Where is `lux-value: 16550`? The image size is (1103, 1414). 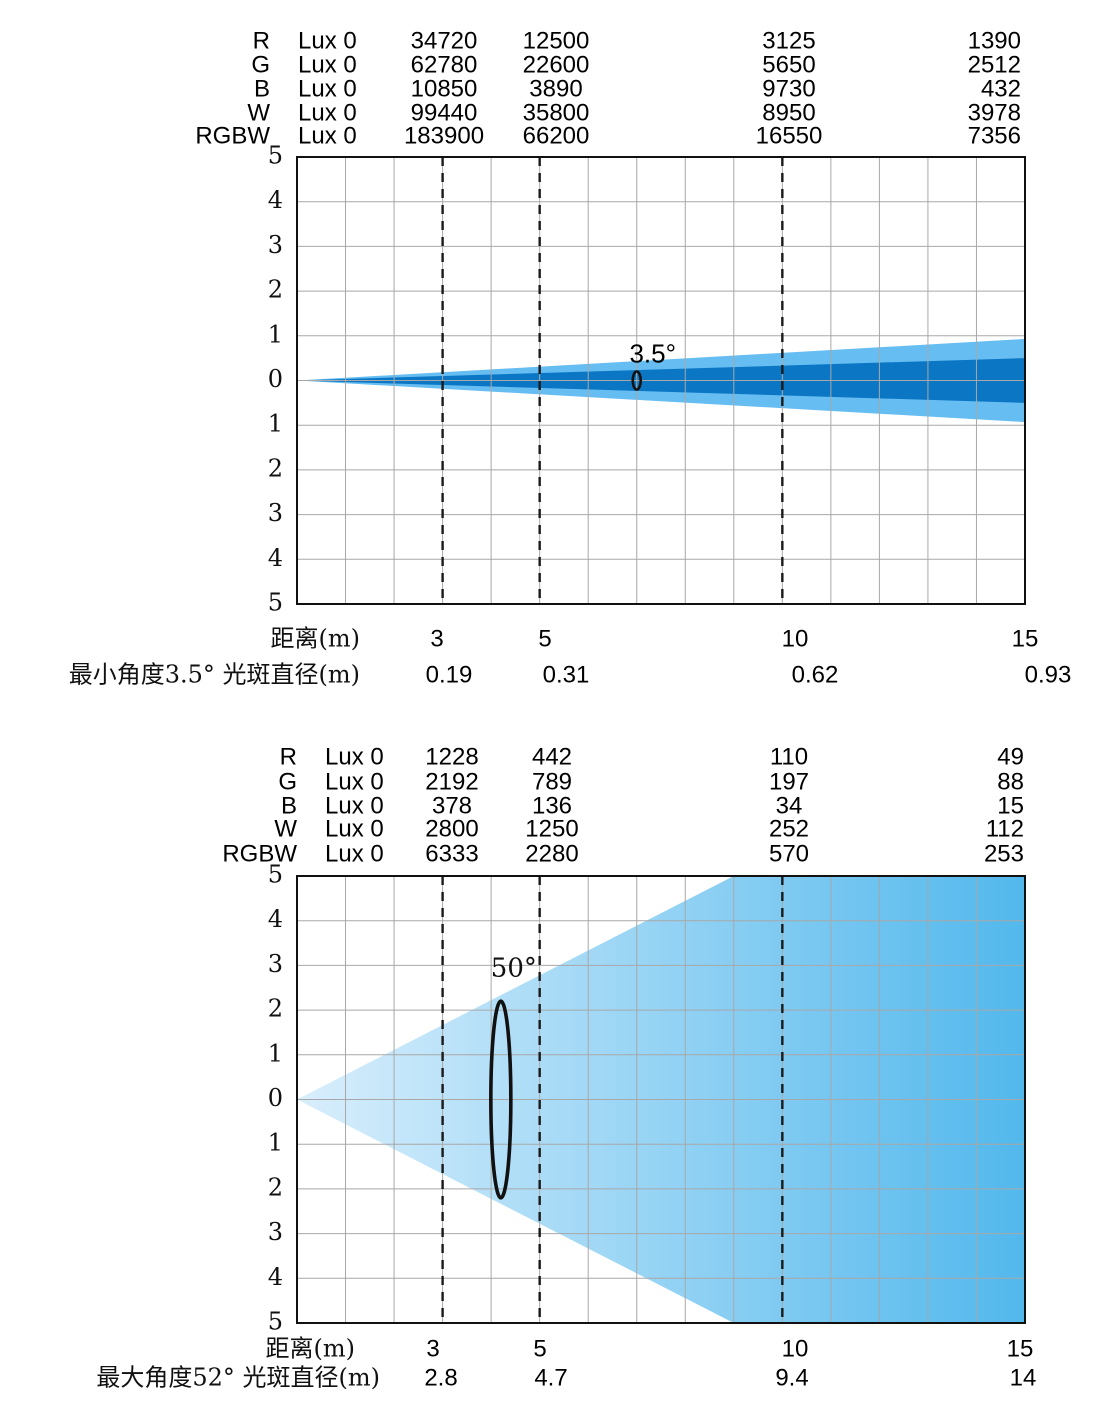 lux-value: 16550 is located at coordinates (789, 135).